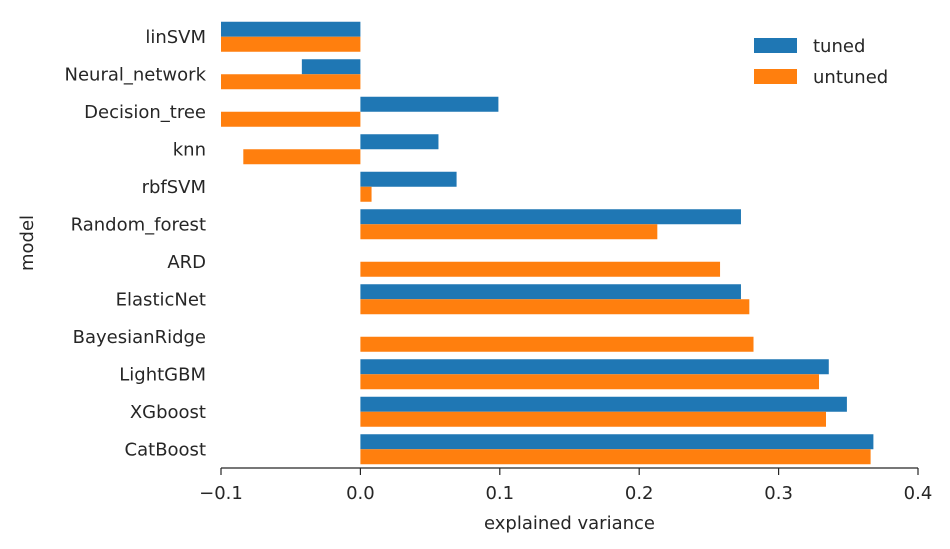 Image resolution: width=950 pixels, height=549 pixels. What do you see at coordinates (291, 44) in the screenshot?
I see `bar-untuned-linsvm` at bounding box center [291, 44].